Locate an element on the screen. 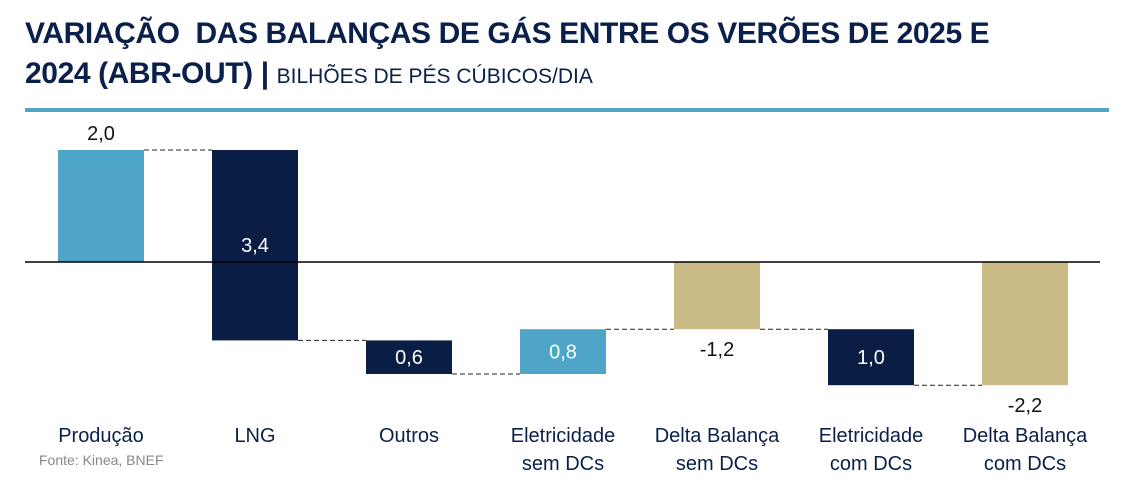 The width and height of the screenshot is (1124, 493). chart-subtitle: BILHÕES DE PÉS CÚBICOS/DIA is located at coordinates (434, 76).